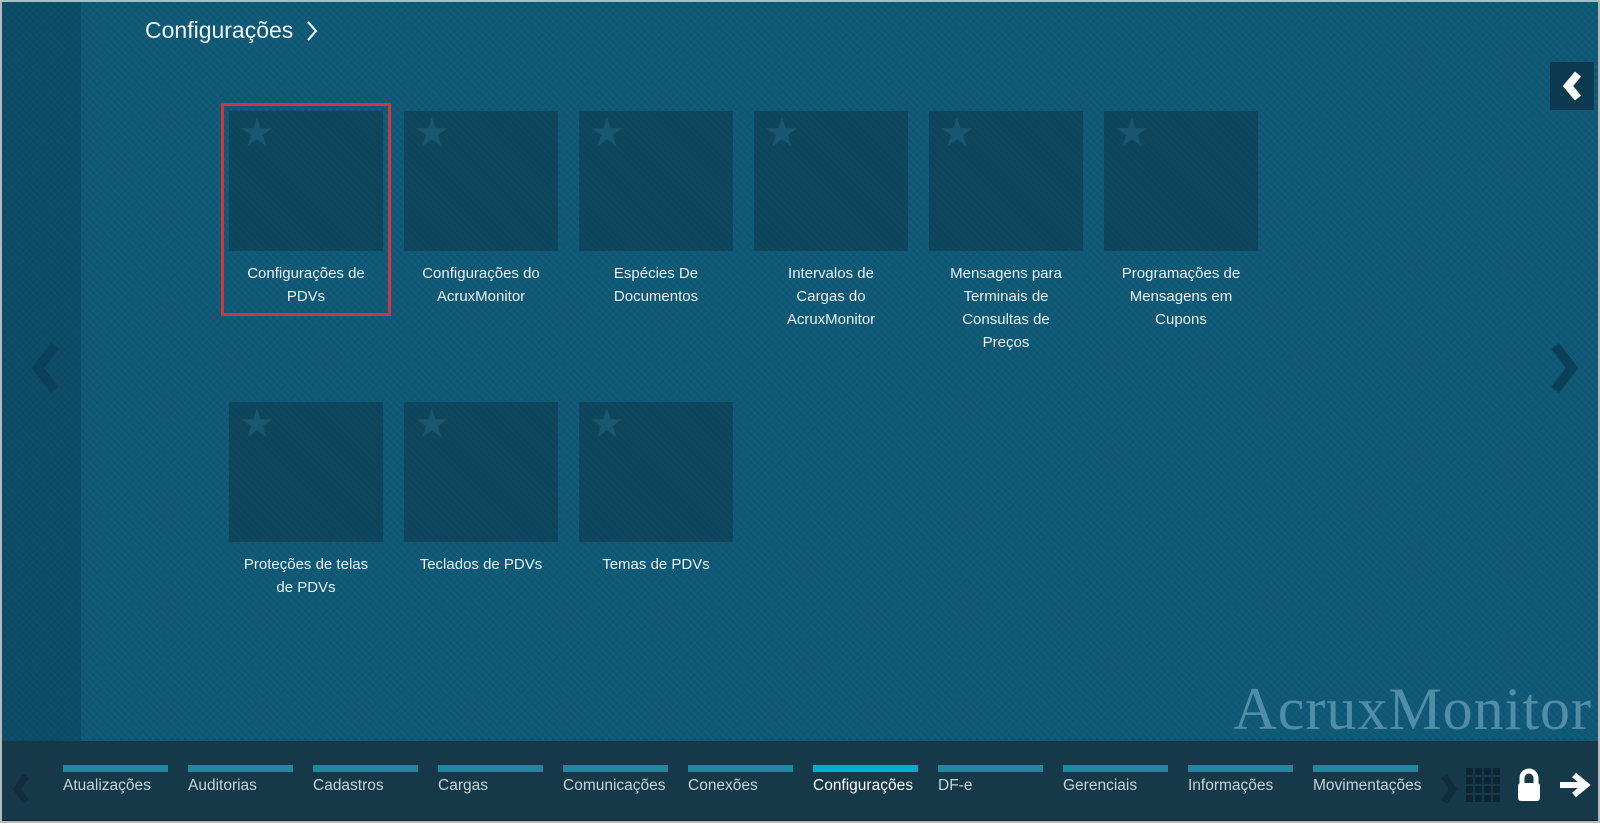 The width and height of the screenshot is (1600, 823). Describe the element at coordinates (723, 785) in the screenshot. I see `tab-label: Conexões` at that location.